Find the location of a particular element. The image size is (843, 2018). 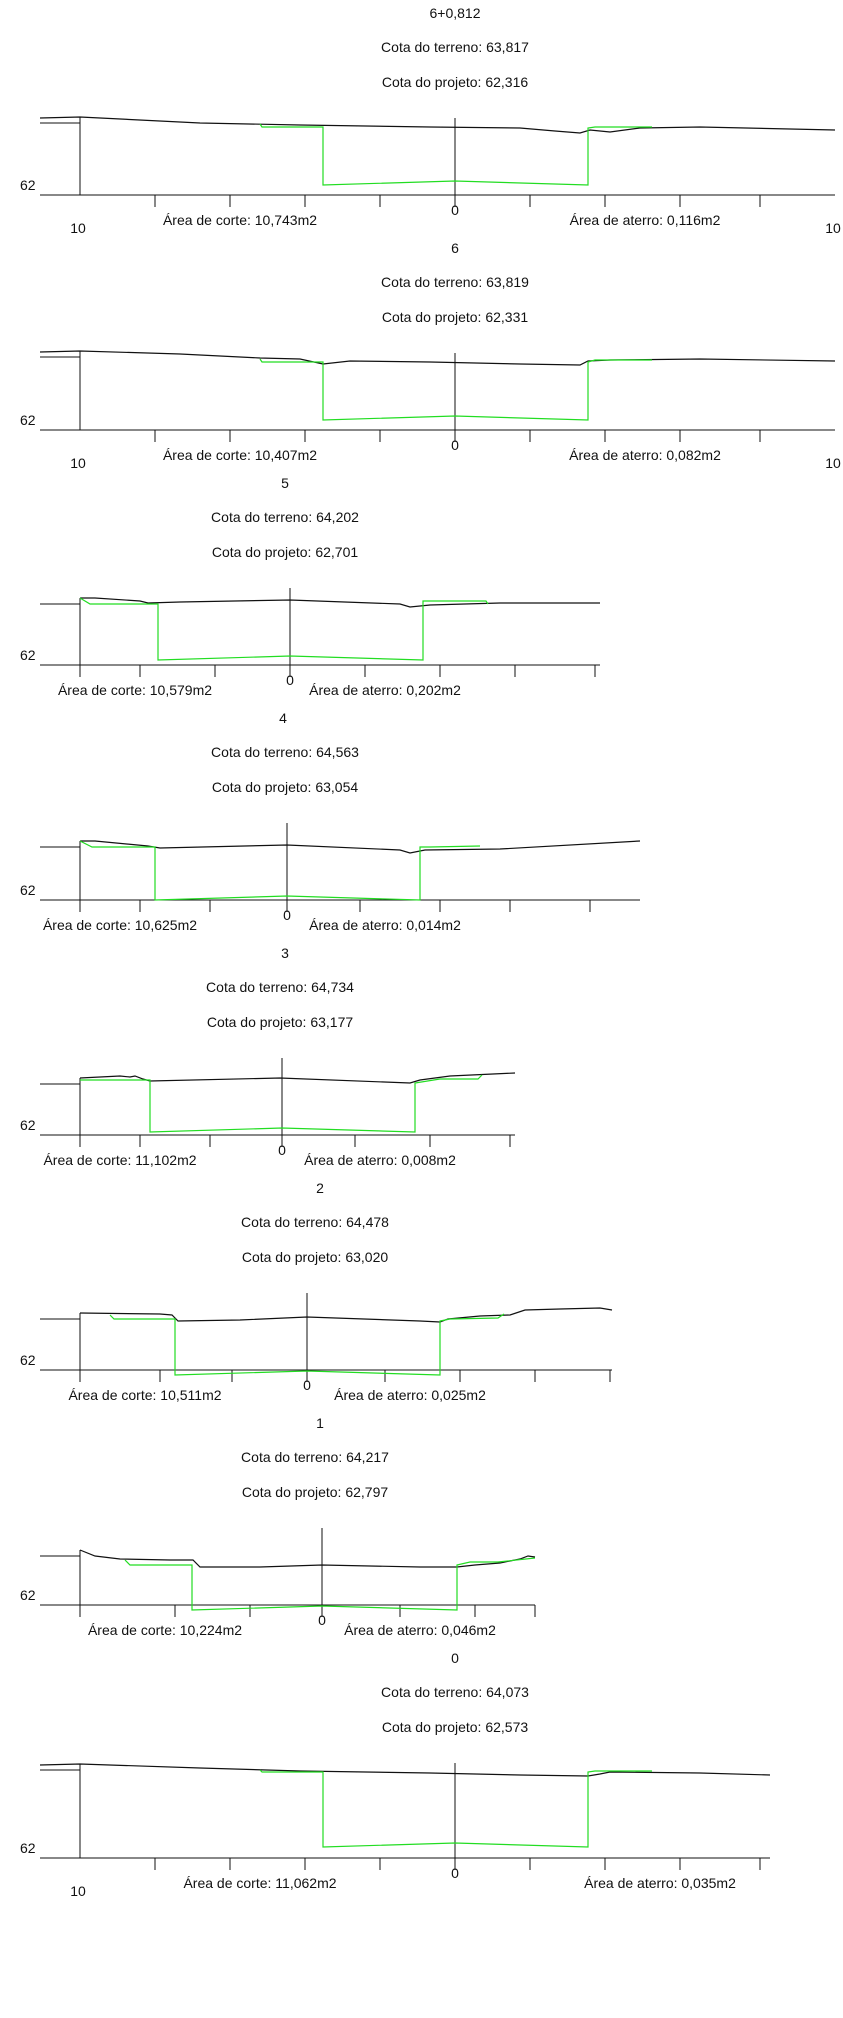

fill-area-label: Área de aterro: 0,035m2 is located at coordinates (660, 1883).